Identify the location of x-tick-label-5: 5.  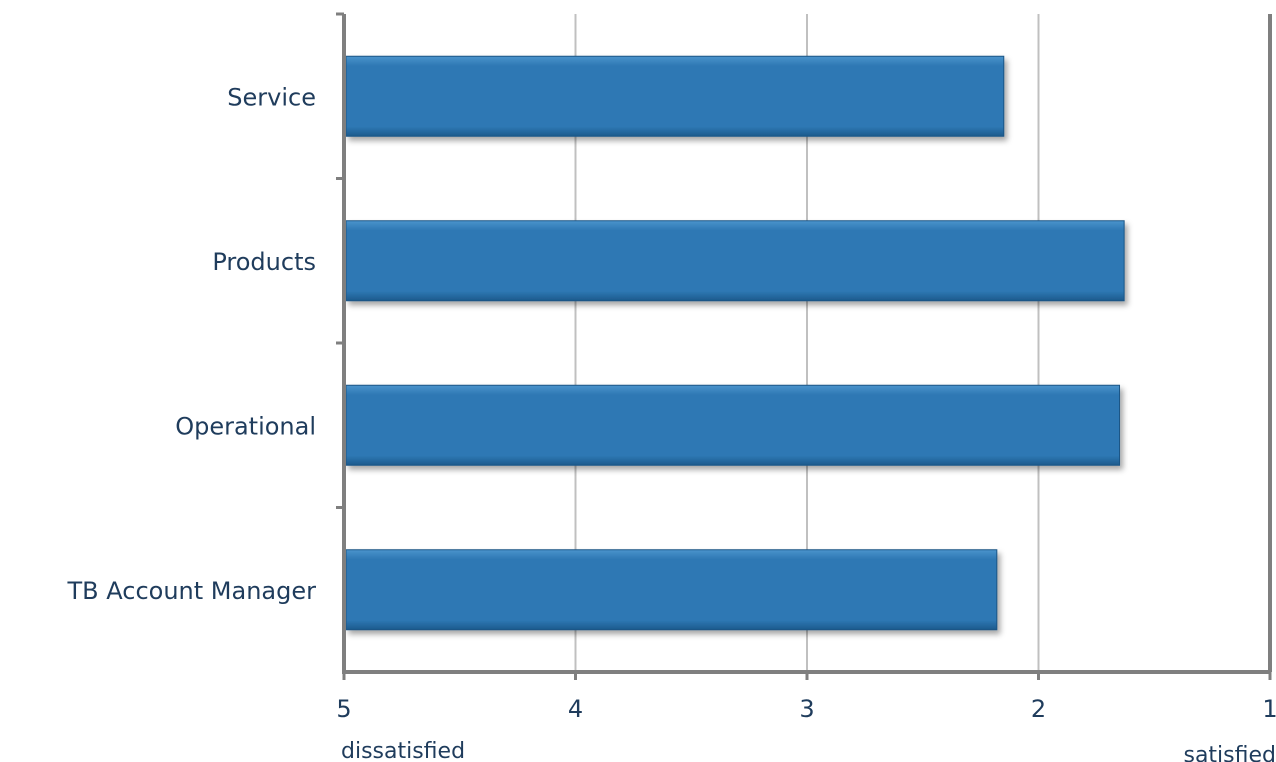
(343, 709).